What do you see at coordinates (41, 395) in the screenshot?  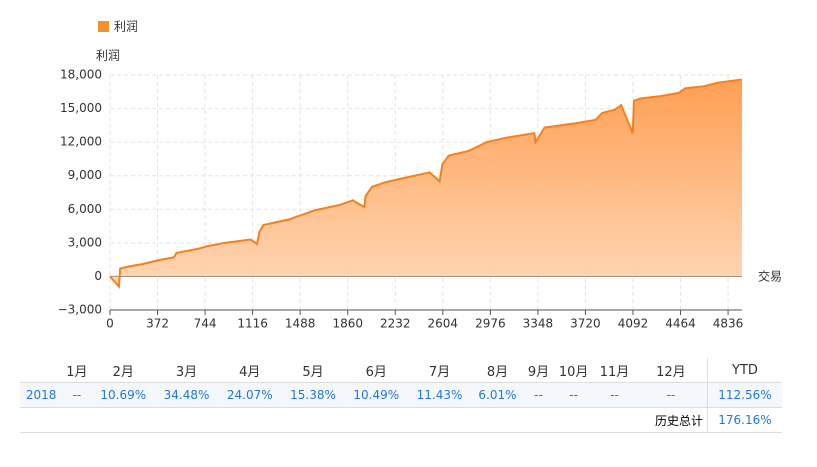 I see `table-cell: 2018` at bounding box center [41, 395].